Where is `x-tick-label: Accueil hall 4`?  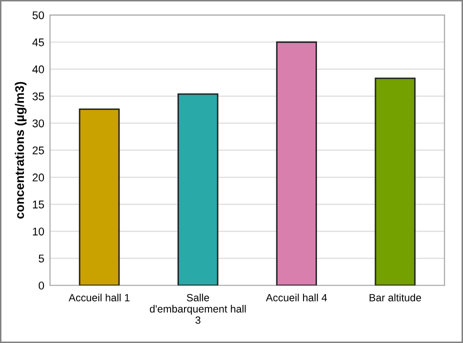 x-tick-label: Accueil hall 4 is located at coordinates (296, 298).